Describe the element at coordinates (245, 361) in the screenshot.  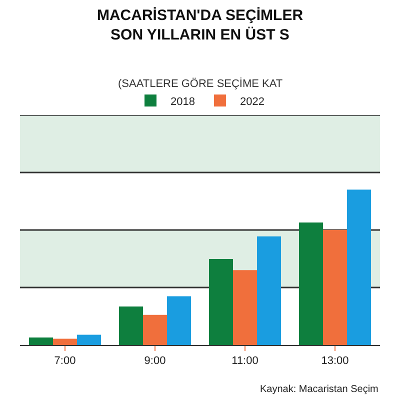
I see `x-tick-label: 11:00` at that location.